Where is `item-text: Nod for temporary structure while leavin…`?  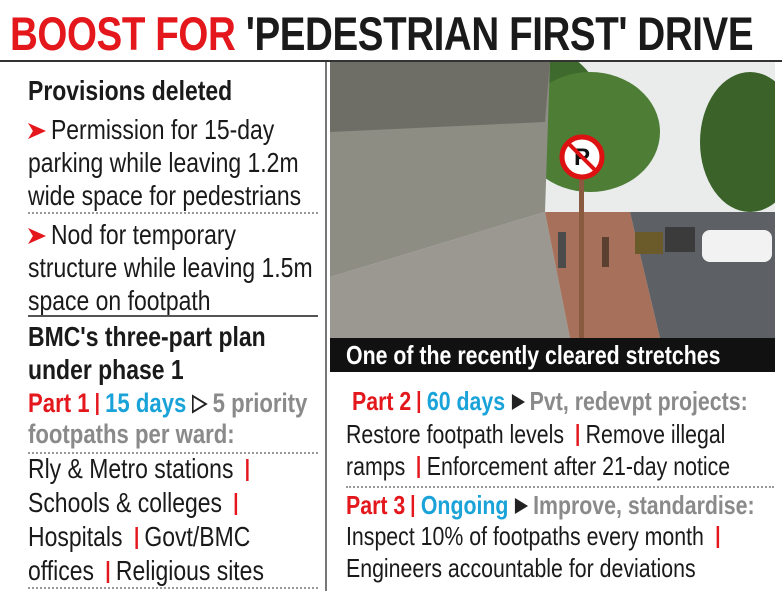
item-text: Nod for temporary structure while leavin… is located at coordinates (170, 267).